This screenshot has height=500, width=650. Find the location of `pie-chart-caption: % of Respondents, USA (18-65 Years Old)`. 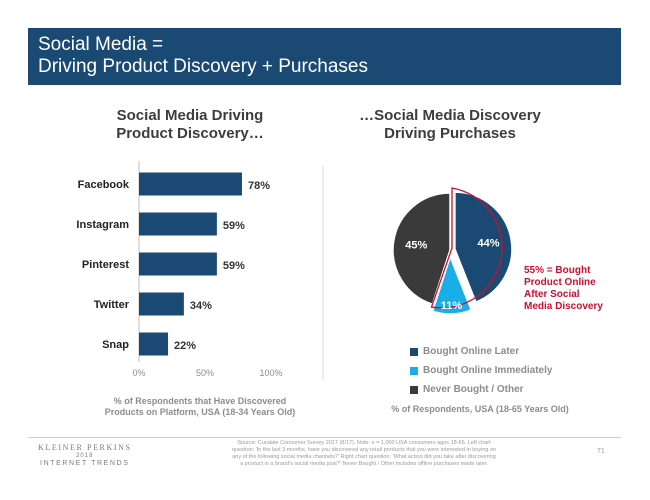

pie-chart-caption: % of Respondents, USA (18-65 Years Old) is located at coordinates (480, 409).